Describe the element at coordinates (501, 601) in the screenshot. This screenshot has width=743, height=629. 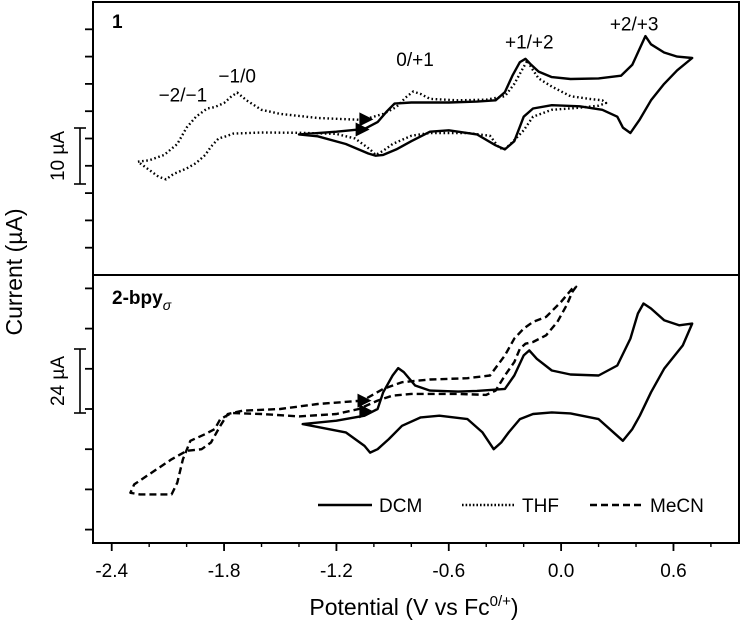
I see `x-axis-title-sup: 0/+` at that location.